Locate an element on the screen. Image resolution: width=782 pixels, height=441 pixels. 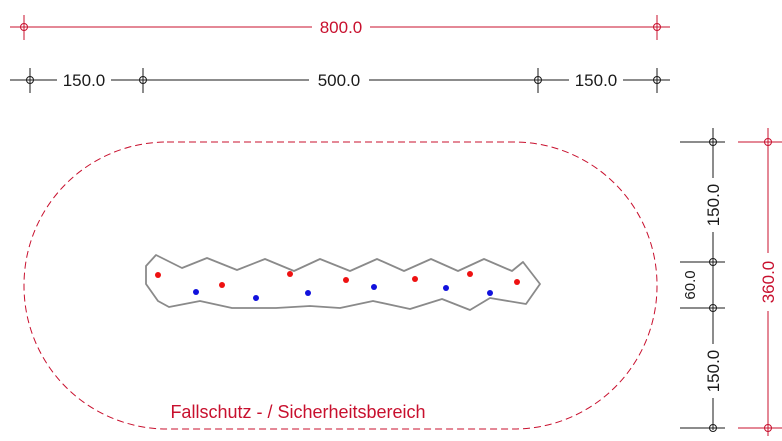
grip-points is located at coordinates (337, 286).